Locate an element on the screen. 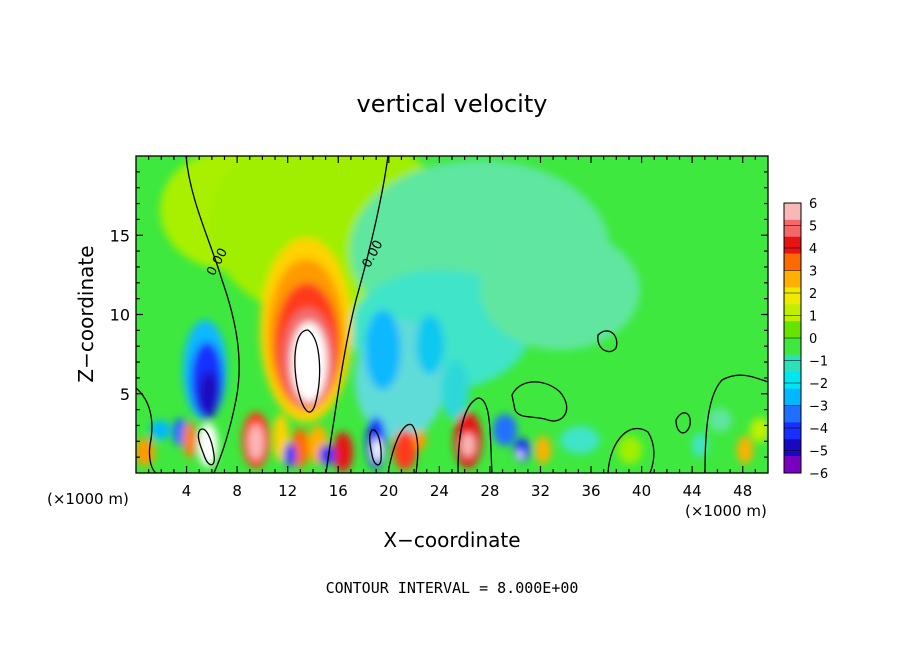  x-unit-right: (×1000 m) is located at coordinates (726, 511).